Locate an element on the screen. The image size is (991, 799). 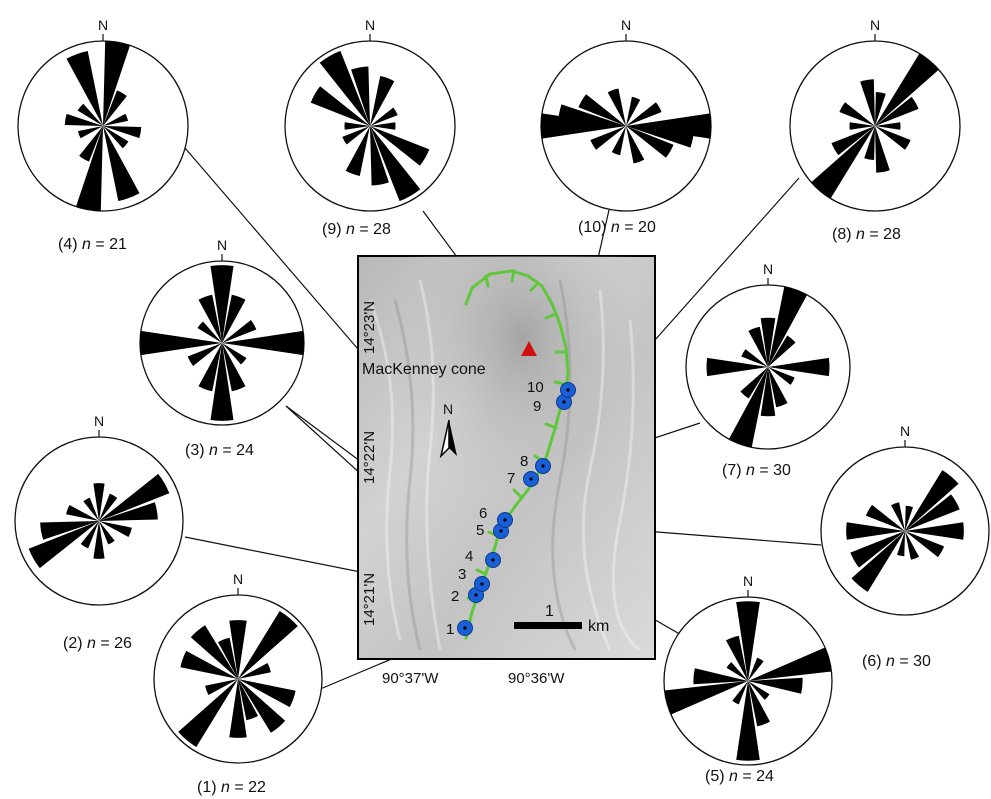
site-label-6: 6 is located at coordinates (483, 513).